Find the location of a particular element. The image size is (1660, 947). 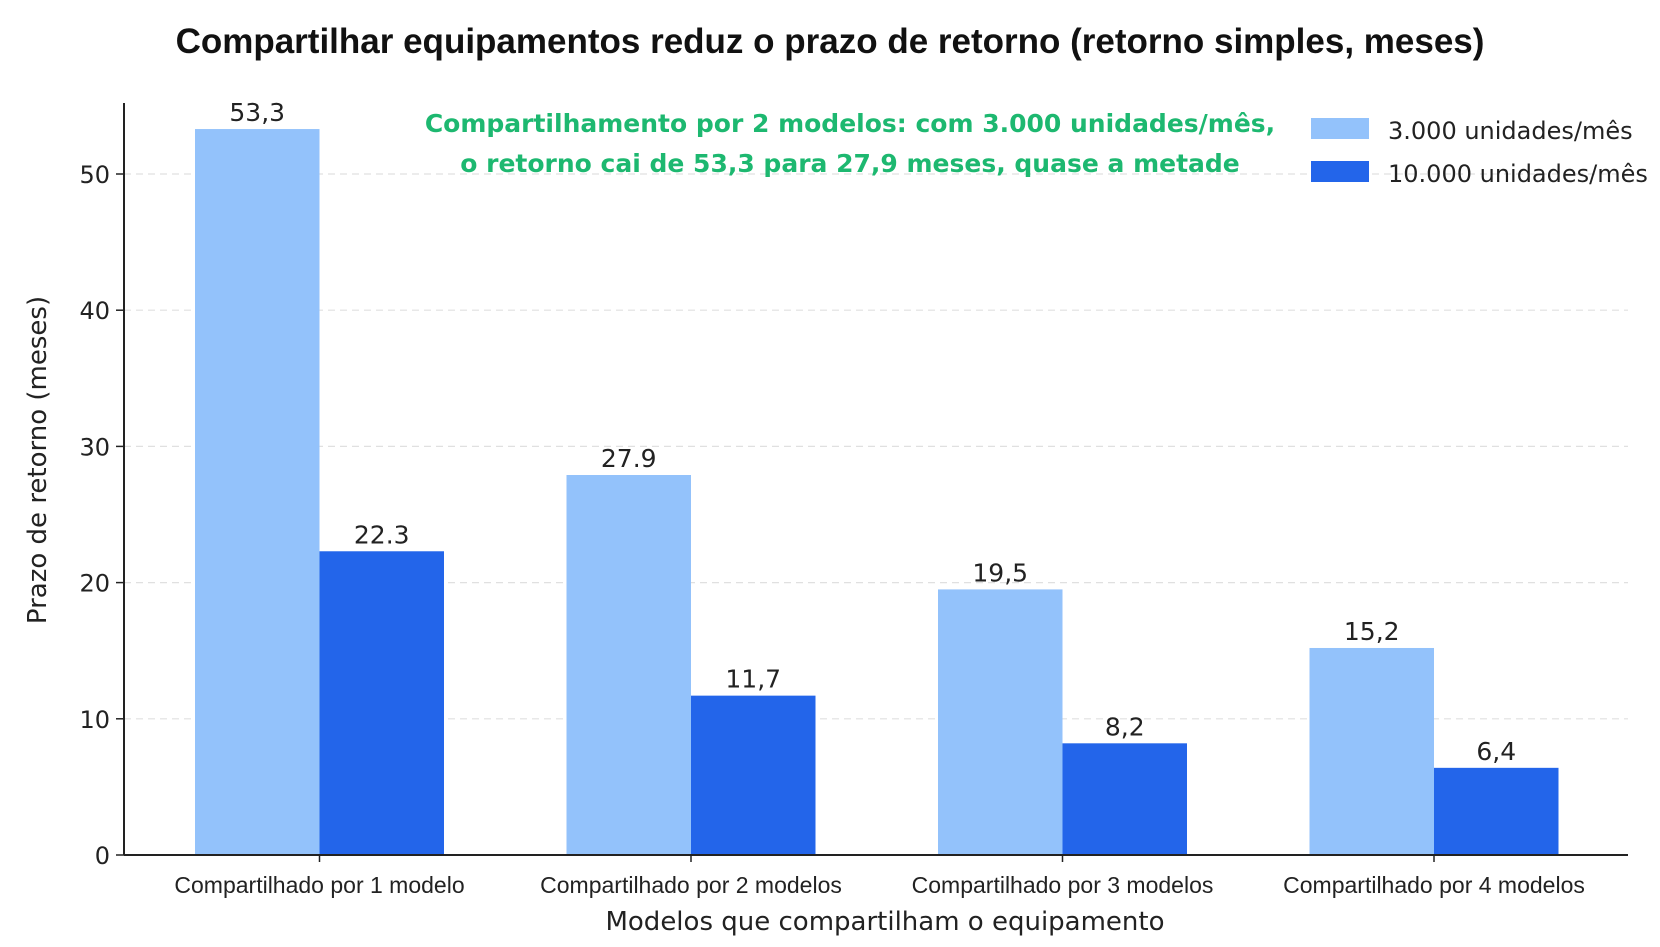

data-label: 22.3 is located at coordinates (382, 534).